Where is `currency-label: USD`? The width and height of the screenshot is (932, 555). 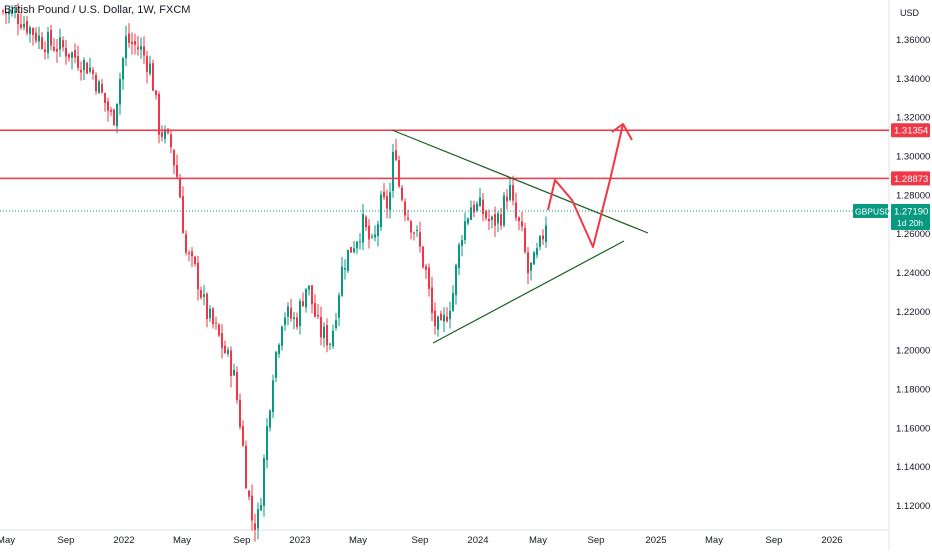 currency-label: USD is located at coordinates (910, 13).